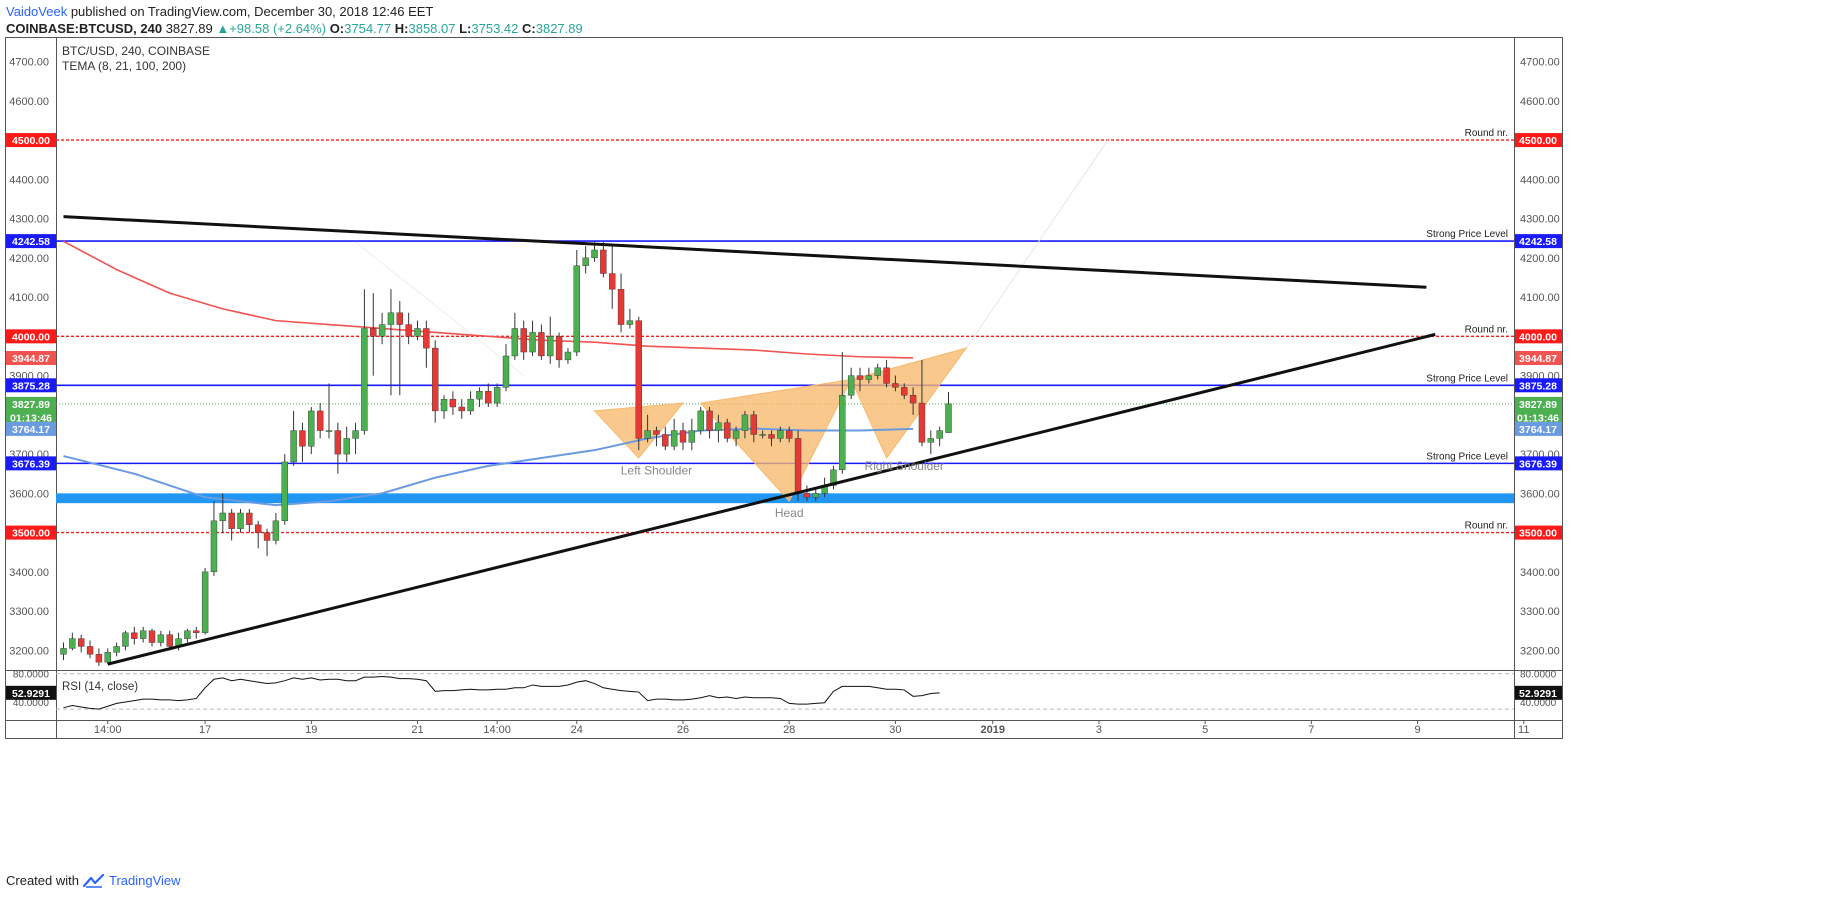  I want to click on tradingview-logo-icon, so click(93, 880).